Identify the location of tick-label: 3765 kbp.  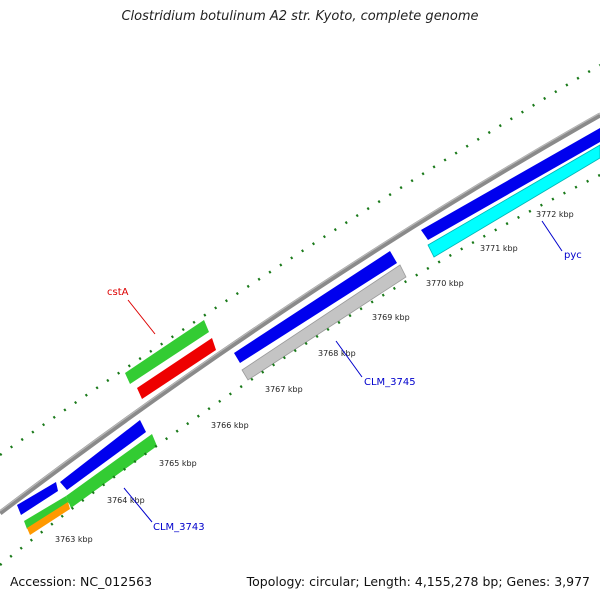
(178, 463).